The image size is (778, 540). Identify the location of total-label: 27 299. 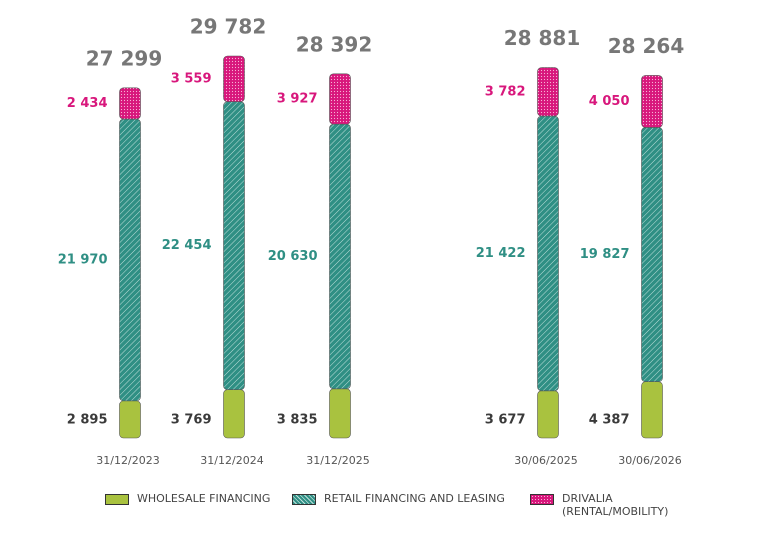
(124, 58).